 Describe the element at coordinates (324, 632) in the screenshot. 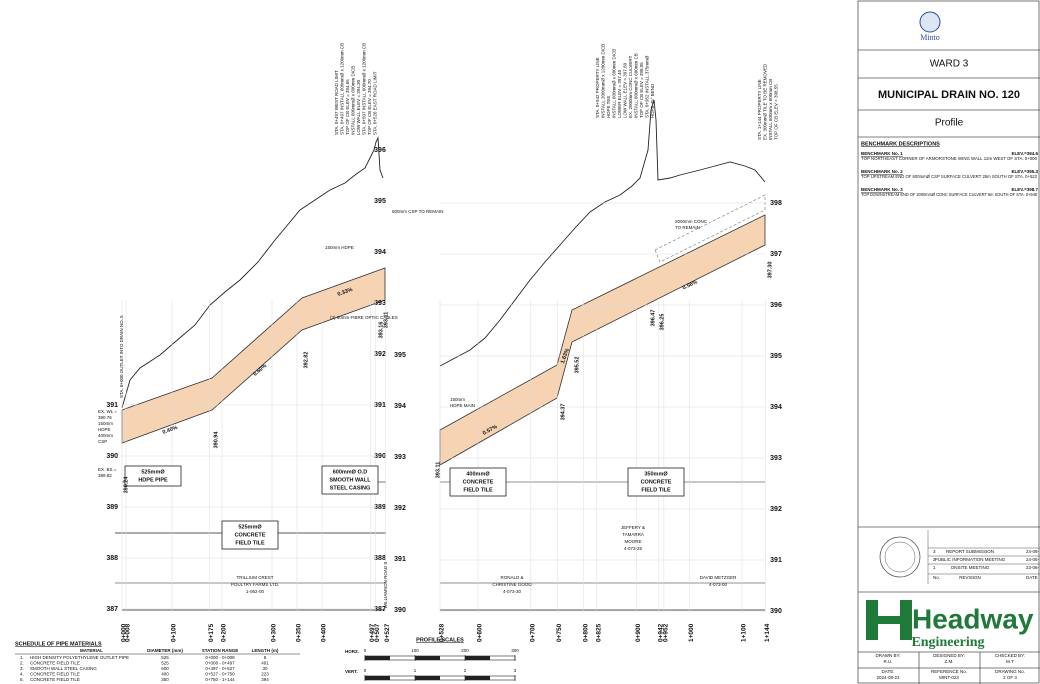

I see `station-label: 0+400` at that location.